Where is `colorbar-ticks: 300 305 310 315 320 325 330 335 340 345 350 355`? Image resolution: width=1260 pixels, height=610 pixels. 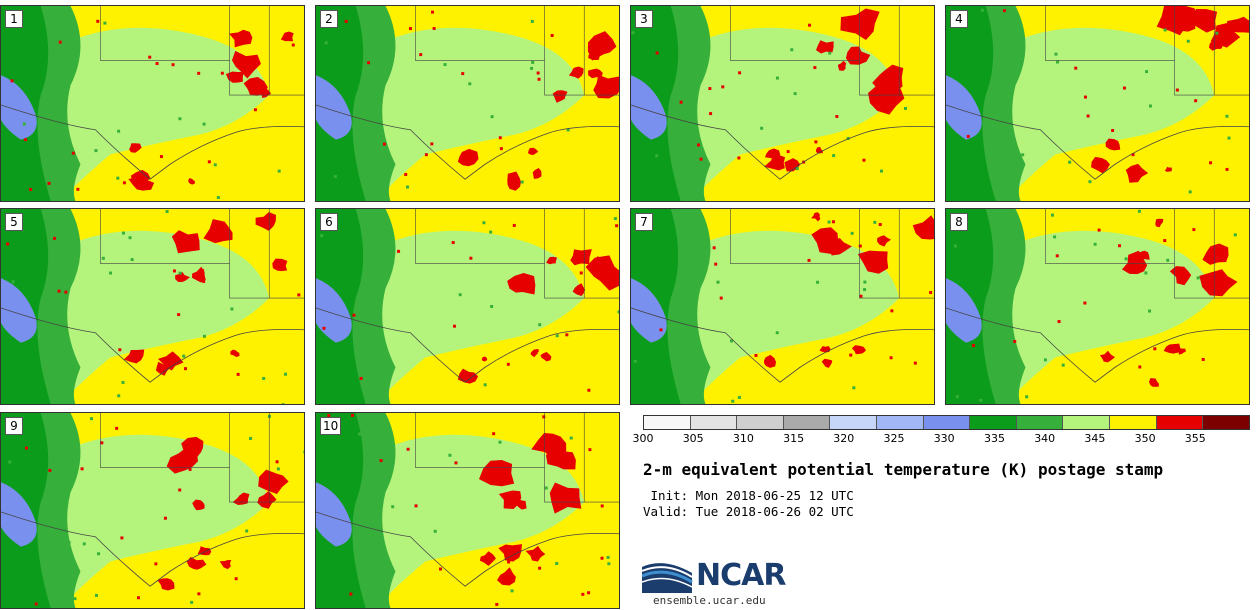
colorbar-ticks: 300 305 310 315 320 325 330 335 340 345 350 355 is located at coordinates (940, 439).